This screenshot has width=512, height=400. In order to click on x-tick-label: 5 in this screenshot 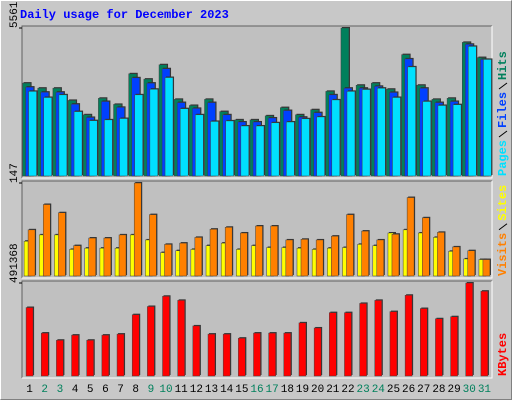, I will do `click(90, 390)`.